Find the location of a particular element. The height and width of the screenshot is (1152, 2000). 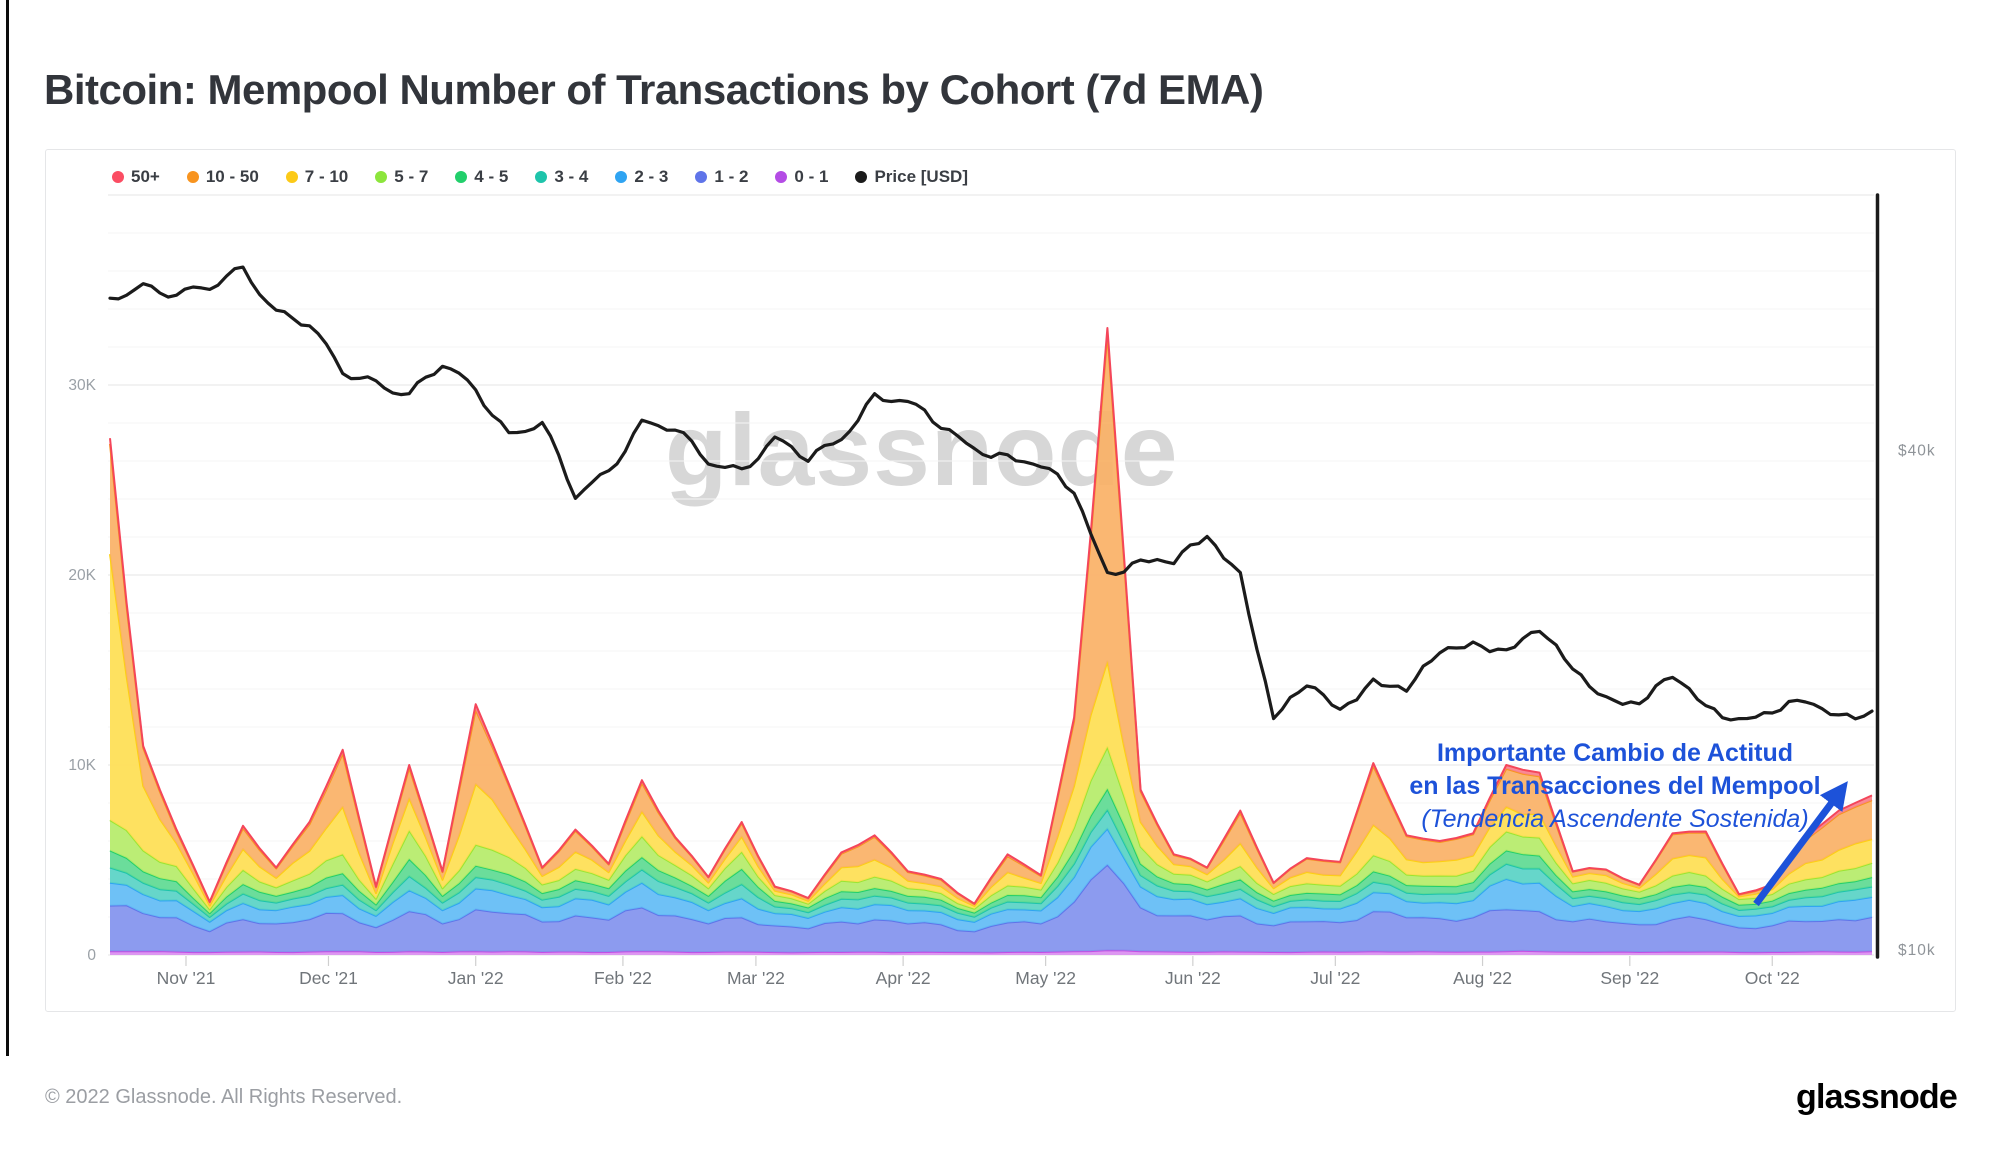

y-axis-label: 20K is located at coordinates (82, 575).